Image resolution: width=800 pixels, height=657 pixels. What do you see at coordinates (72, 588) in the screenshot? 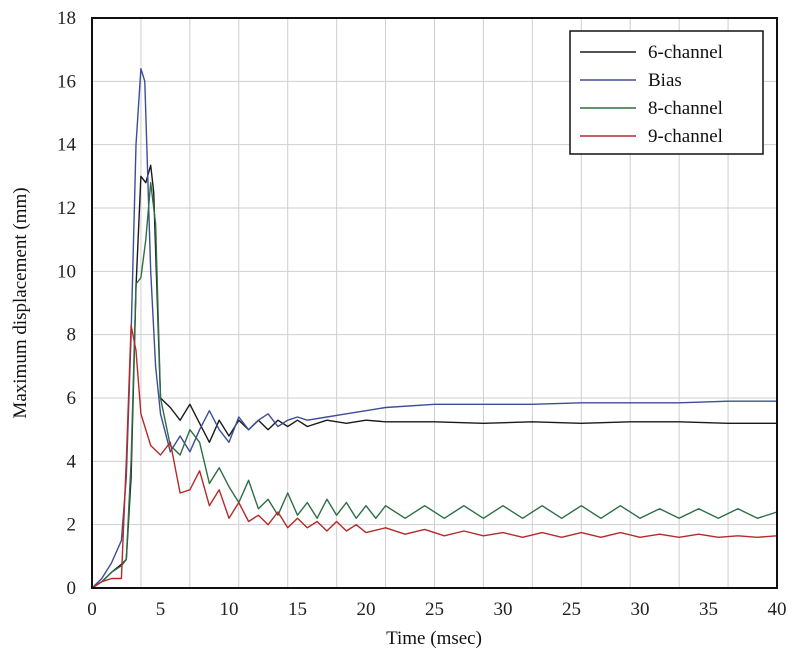
I see `y-tick-label: 0` at bounding box center [72, 588].